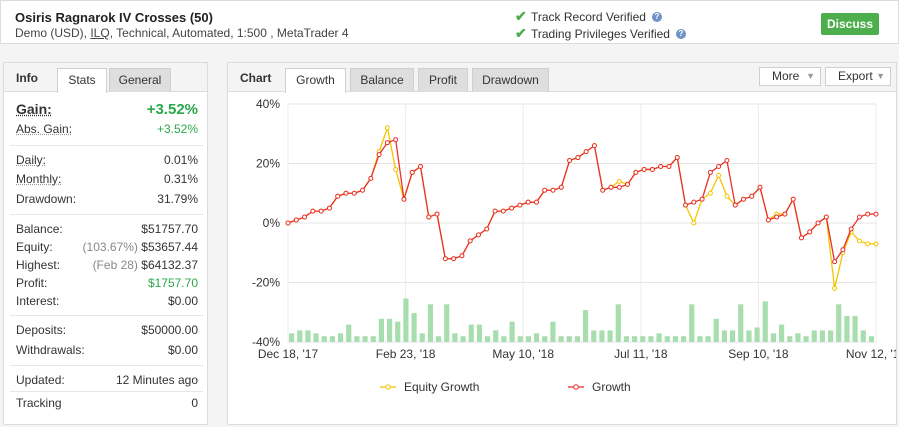  Describe the element at coordinates (82, 80) in the screenshot. I see `tab-stats: Stats` at that location.